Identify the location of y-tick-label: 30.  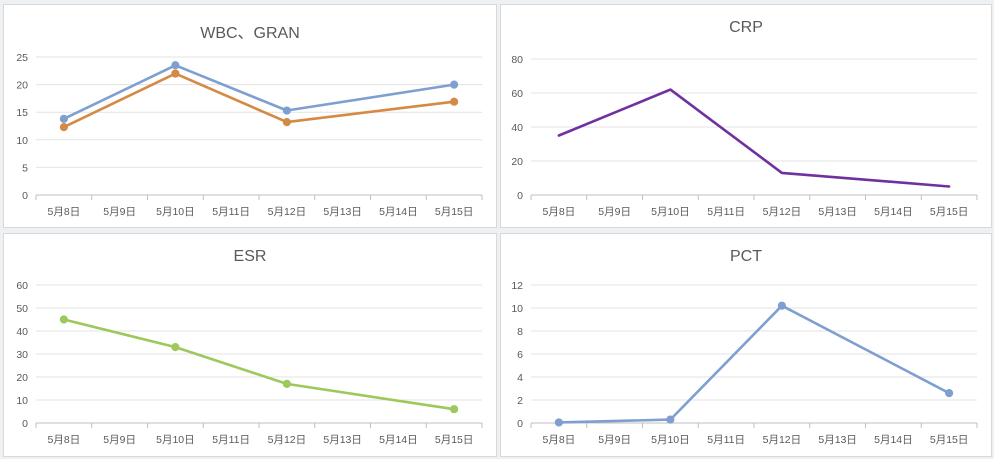
(22, 355).